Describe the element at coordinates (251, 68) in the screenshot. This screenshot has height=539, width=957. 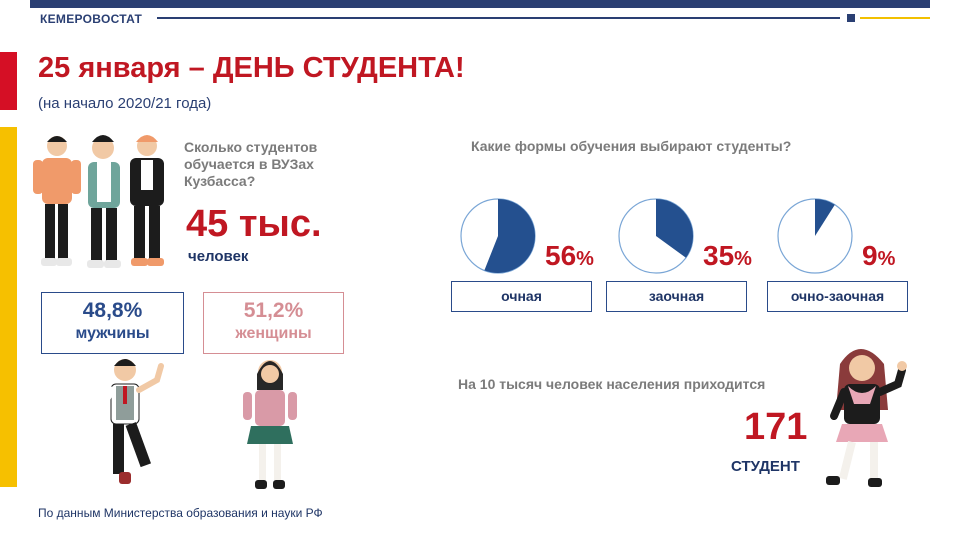
I see `page-title: 25 января – ДЕНЬ СТУДЕНТА!` at that location.